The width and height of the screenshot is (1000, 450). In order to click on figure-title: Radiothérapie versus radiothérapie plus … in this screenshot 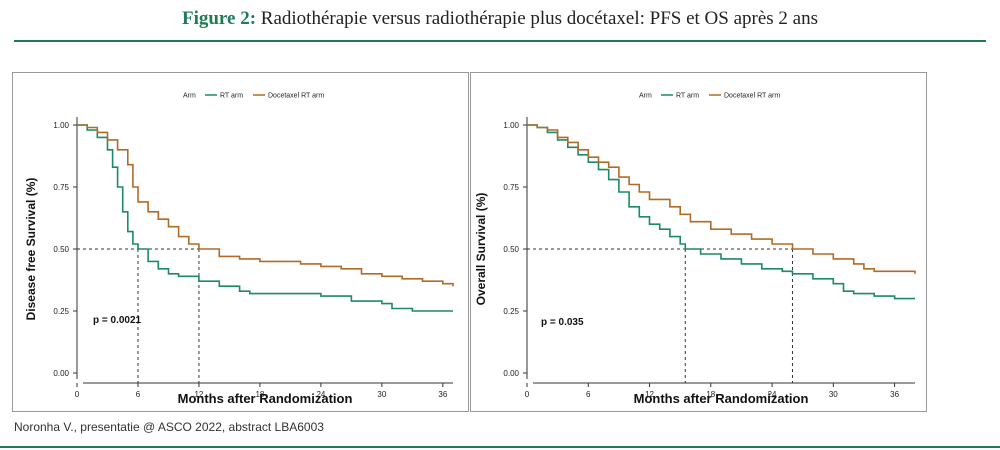, I will do `click(539, 18)`.